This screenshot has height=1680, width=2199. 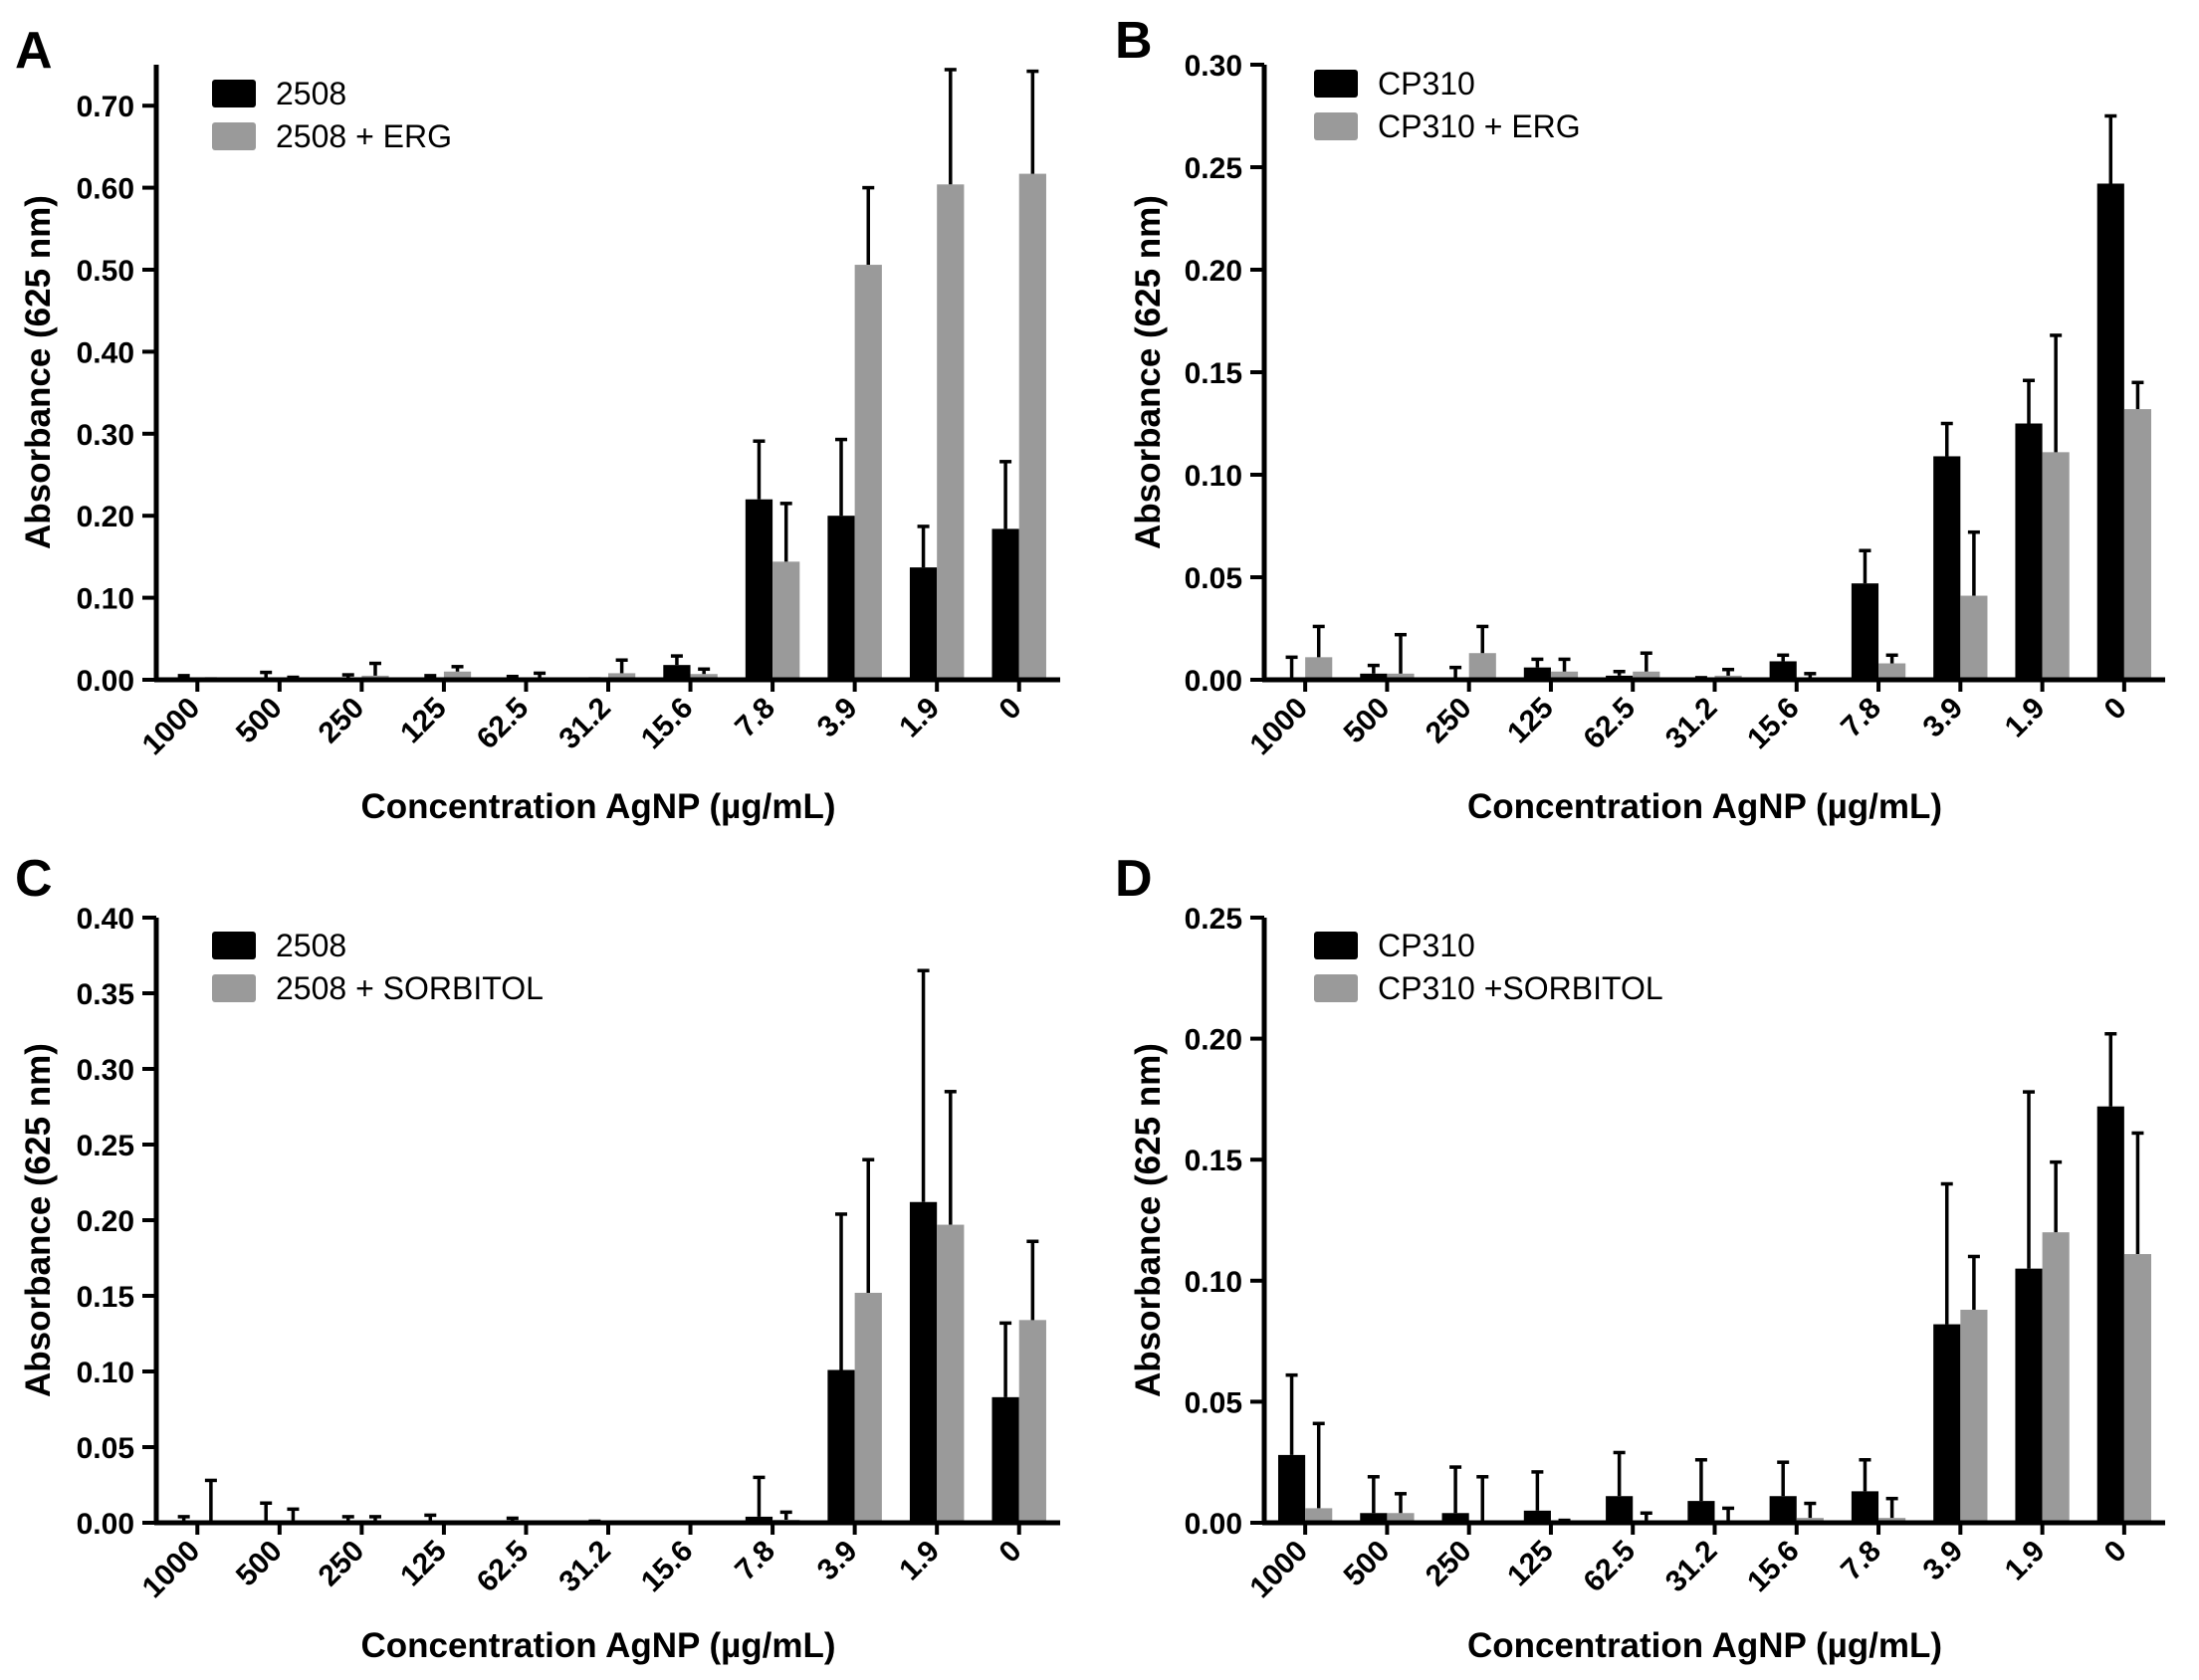 What do you see at coordinates (105, 352) in the screenshot?
I see `y-tick-label: 0.40` at bounding box center [105, 352].